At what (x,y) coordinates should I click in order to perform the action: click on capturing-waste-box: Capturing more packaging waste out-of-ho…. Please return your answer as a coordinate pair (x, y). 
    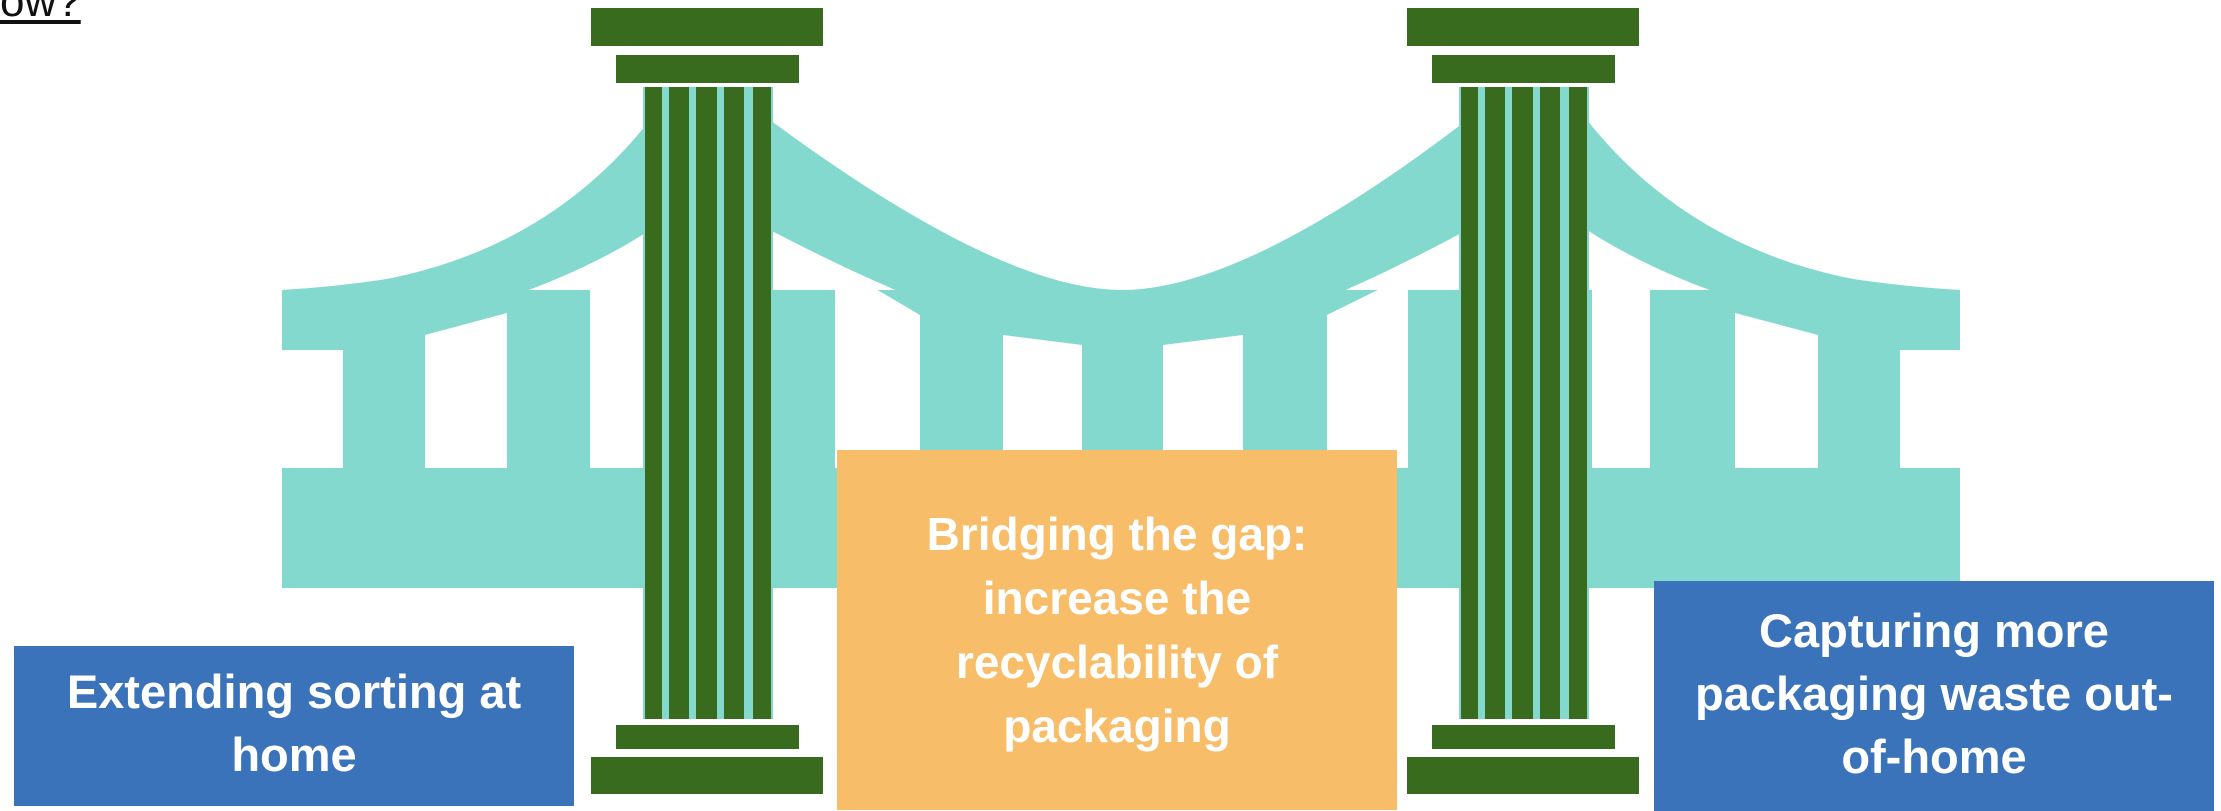
    Looking at the image, I should click on (1934, 696).